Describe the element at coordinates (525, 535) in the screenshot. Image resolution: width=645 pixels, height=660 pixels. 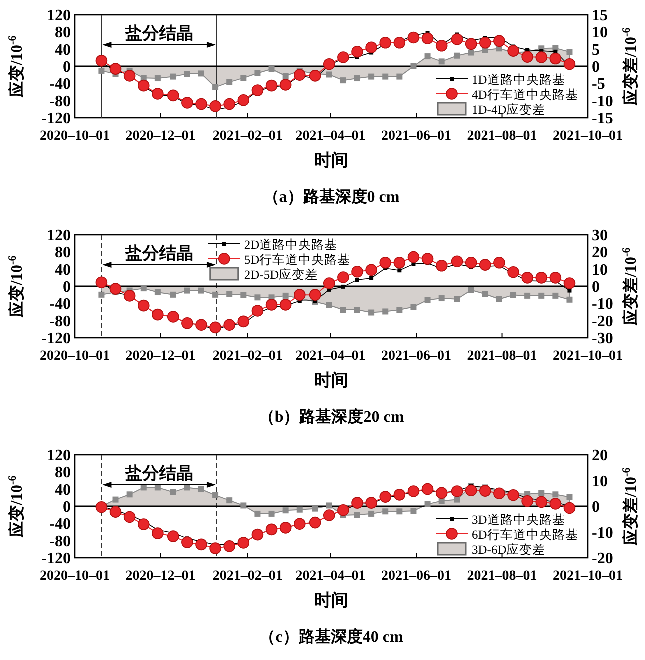
I see `legend-label: 6D行车道中央路基` at that location.